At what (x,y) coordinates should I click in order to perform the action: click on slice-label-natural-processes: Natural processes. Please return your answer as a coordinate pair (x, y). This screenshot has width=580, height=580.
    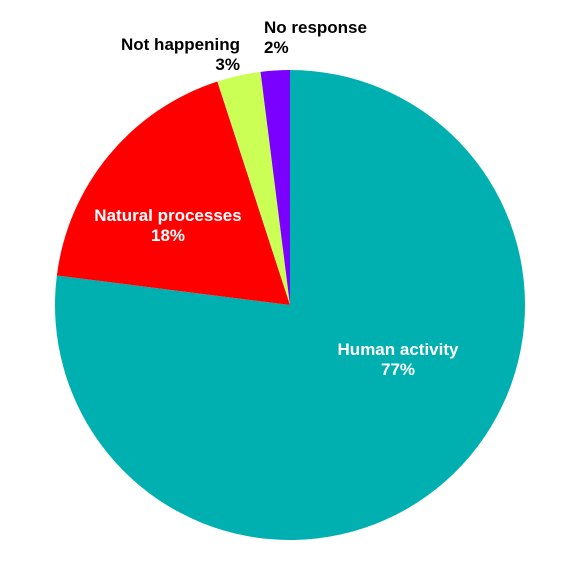
    Looking at the image, I should click on (167, 215).